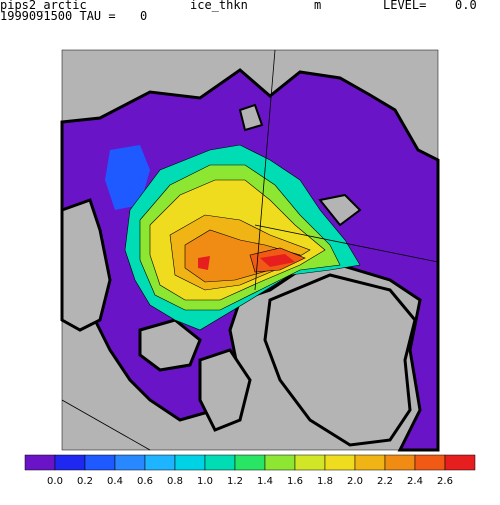 The height and width of the screenshot is (505, 500). What do you see at coordinates (55, 481) in the screenshot?
I see `colorbar-label: 0.0` at bounding box center [55, 481].